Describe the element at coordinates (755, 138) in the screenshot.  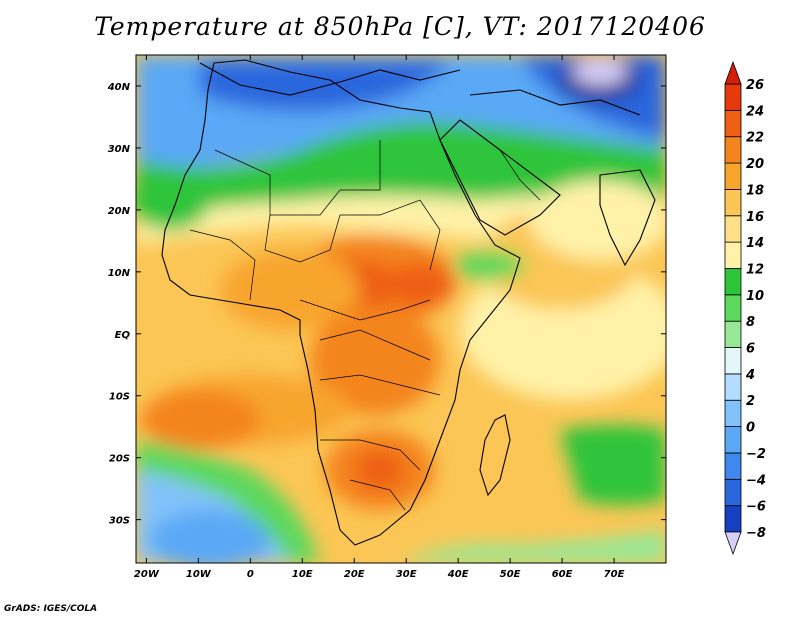
I see `colorbar-label: 22` at that location.